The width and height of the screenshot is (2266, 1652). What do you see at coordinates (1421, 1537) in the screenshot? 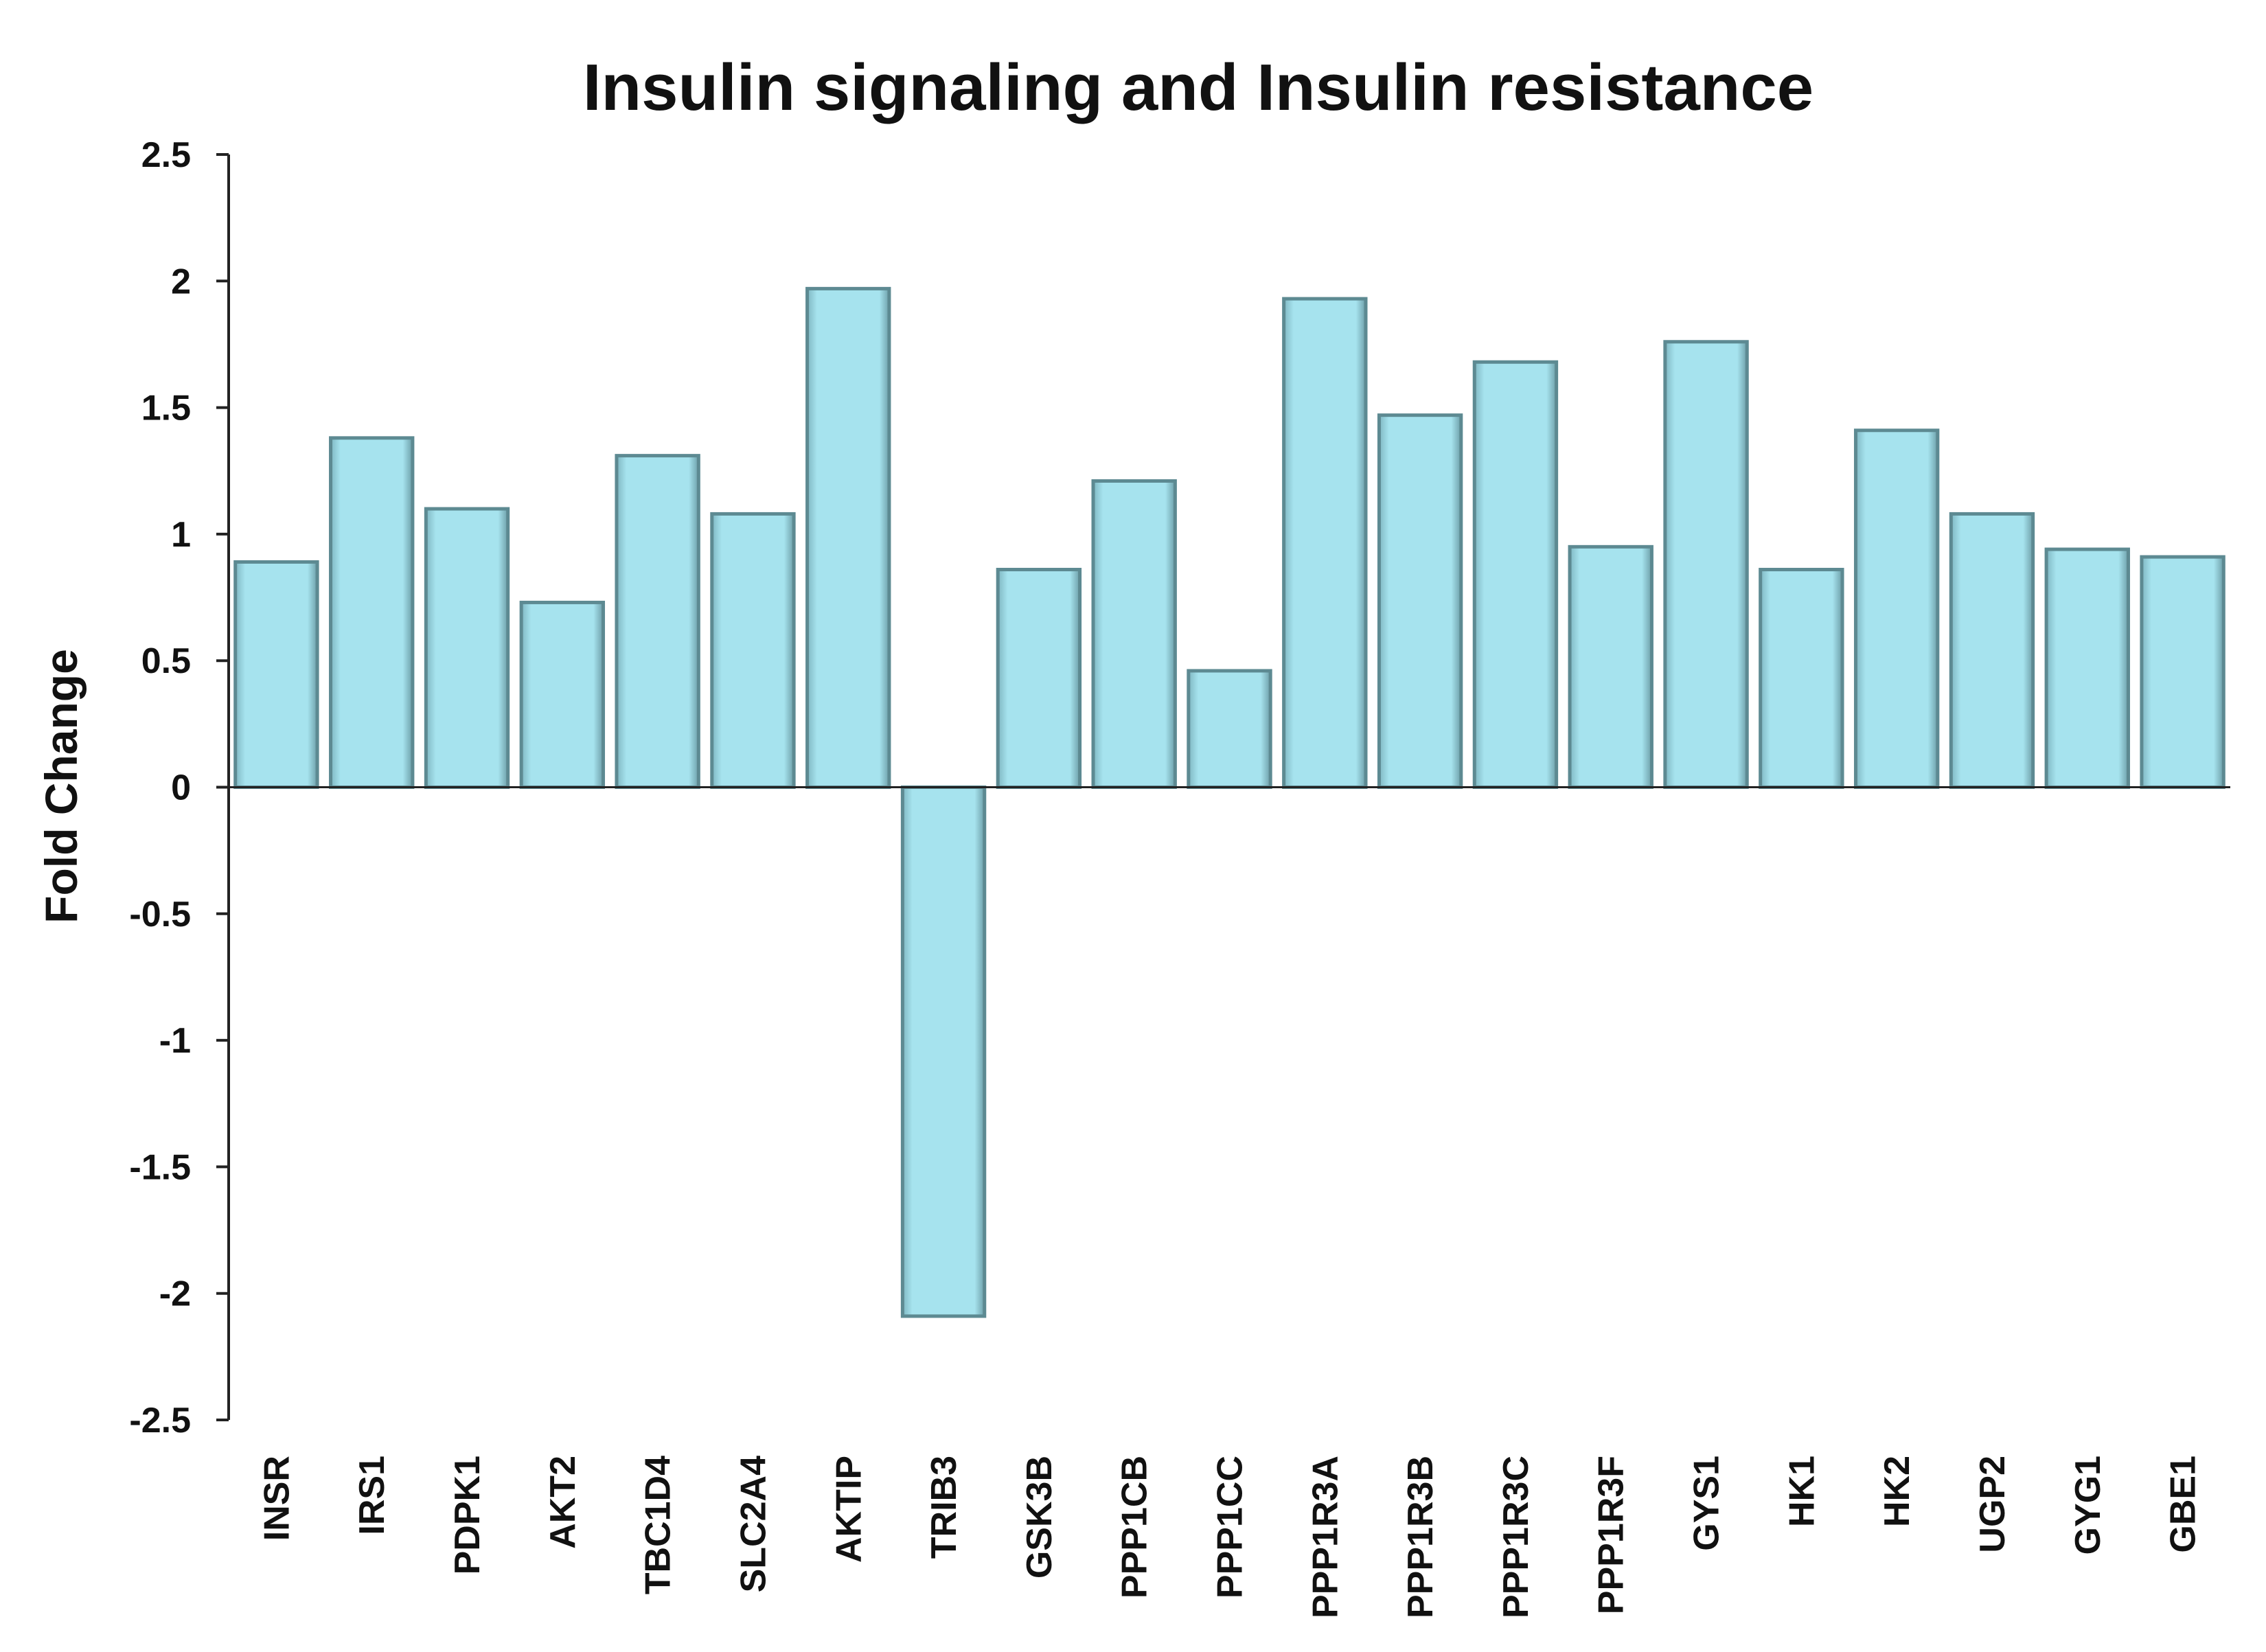
I see `x-category-label: PPP1R3B` at bounding box center [1421, 1537].